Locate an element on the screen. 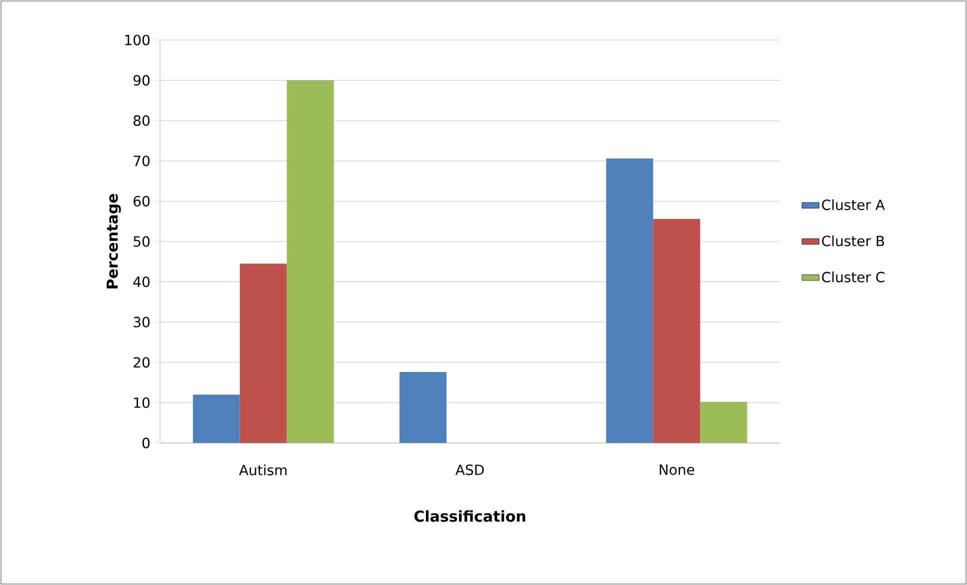 The height and width of the screenshot is (585, 967). y-tick-label: 80 is located at coordinates (142, 120).